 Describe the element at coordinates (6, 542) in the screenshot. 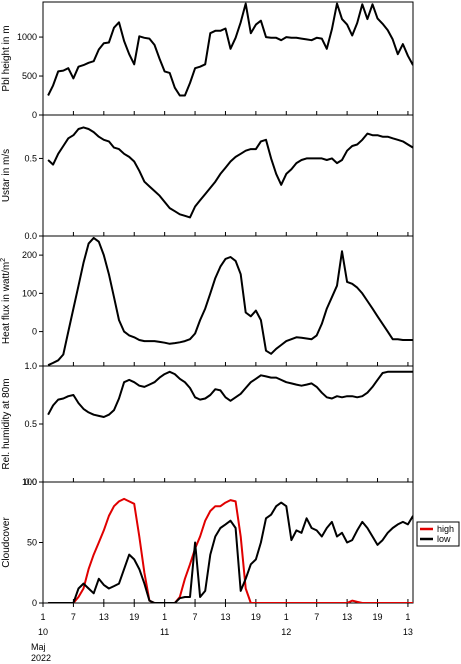

I see `y-axis-label: Cloudcover` at that location.